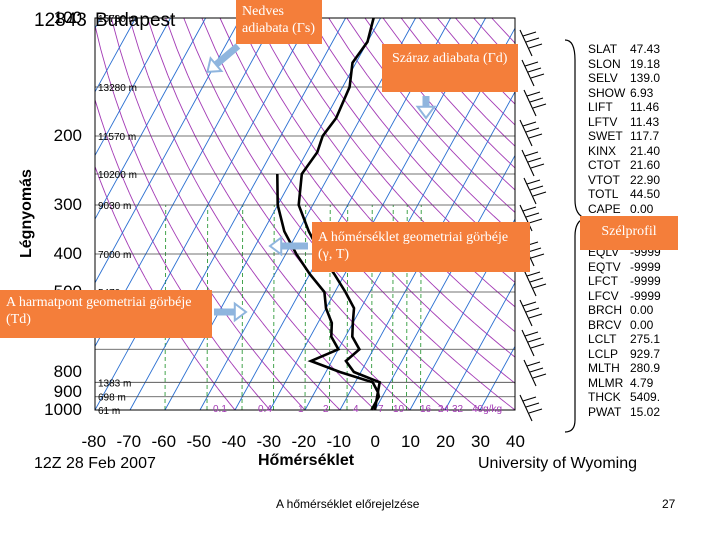 This screenshot has width=720, height=540. I want to click on index-row: PWAT 15.02, so click(624, 412).